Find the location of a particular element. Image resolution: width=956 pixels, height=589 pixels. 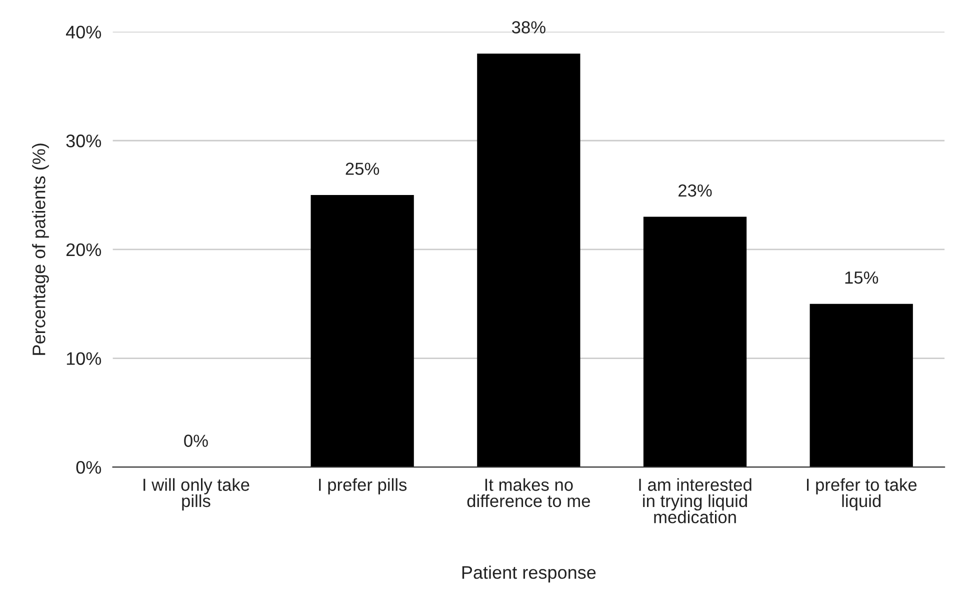

y-tick-label: 40% is located at coordinates (84, 32).